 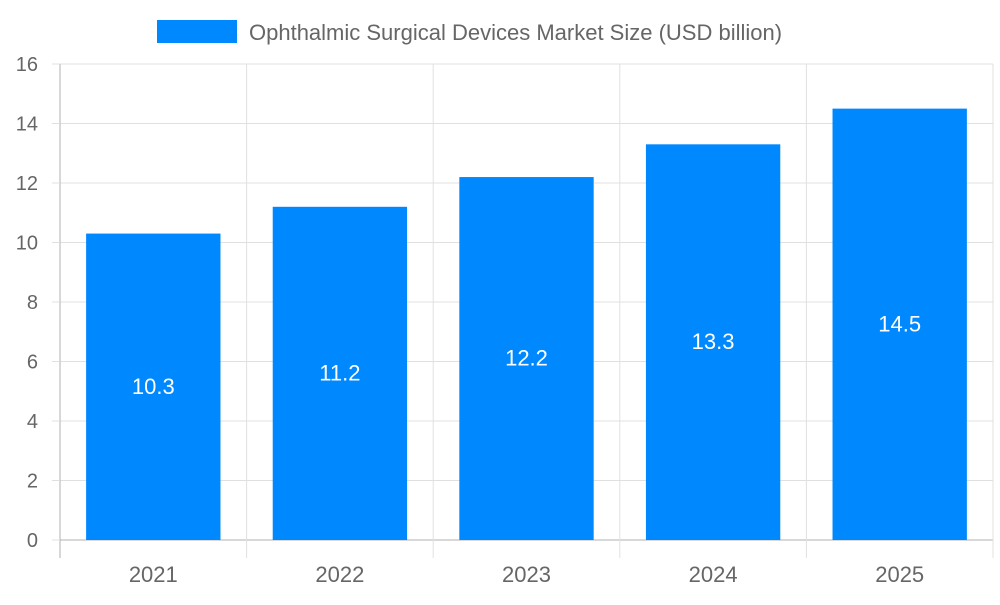 I want to click on legend-swatch, so click(x=197, y=31).